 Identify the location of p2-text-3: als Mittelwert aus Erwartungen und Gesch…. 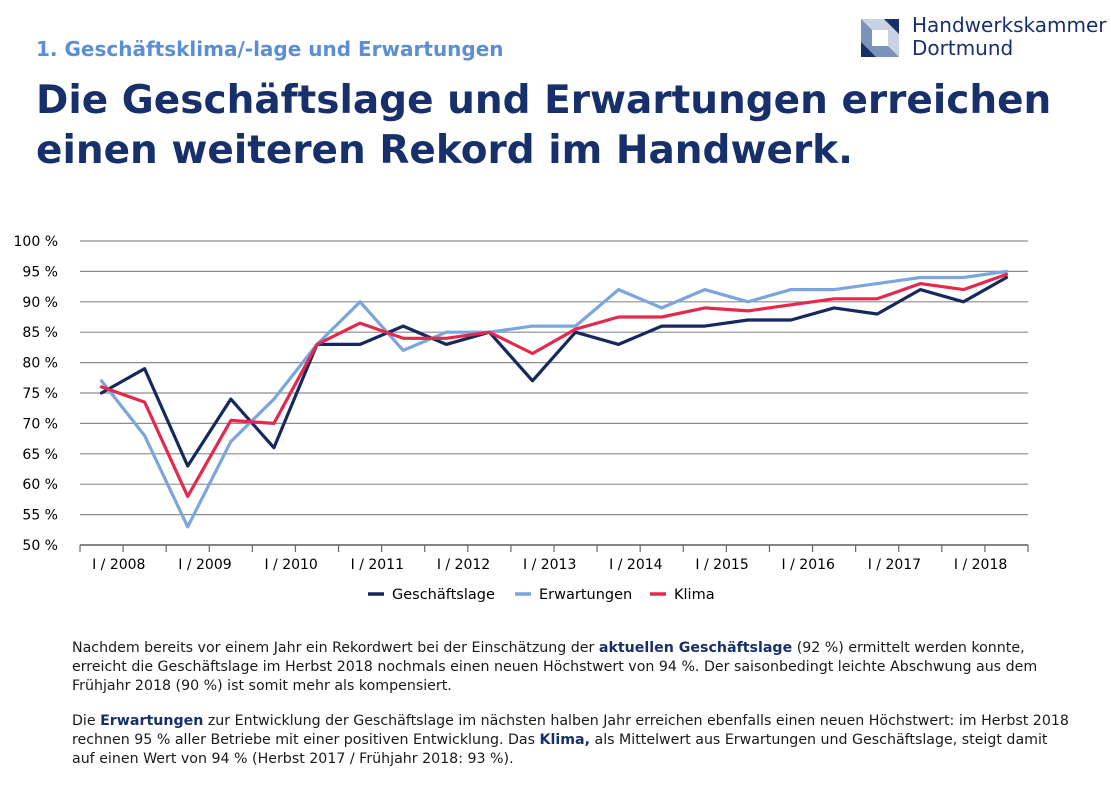
(560, 749).